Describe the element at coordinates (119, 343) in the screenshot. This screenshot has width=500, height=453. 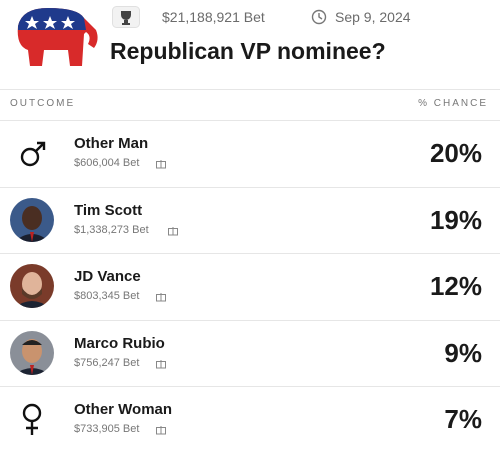
I see `outcome-name: Marco Rubio` at that location.